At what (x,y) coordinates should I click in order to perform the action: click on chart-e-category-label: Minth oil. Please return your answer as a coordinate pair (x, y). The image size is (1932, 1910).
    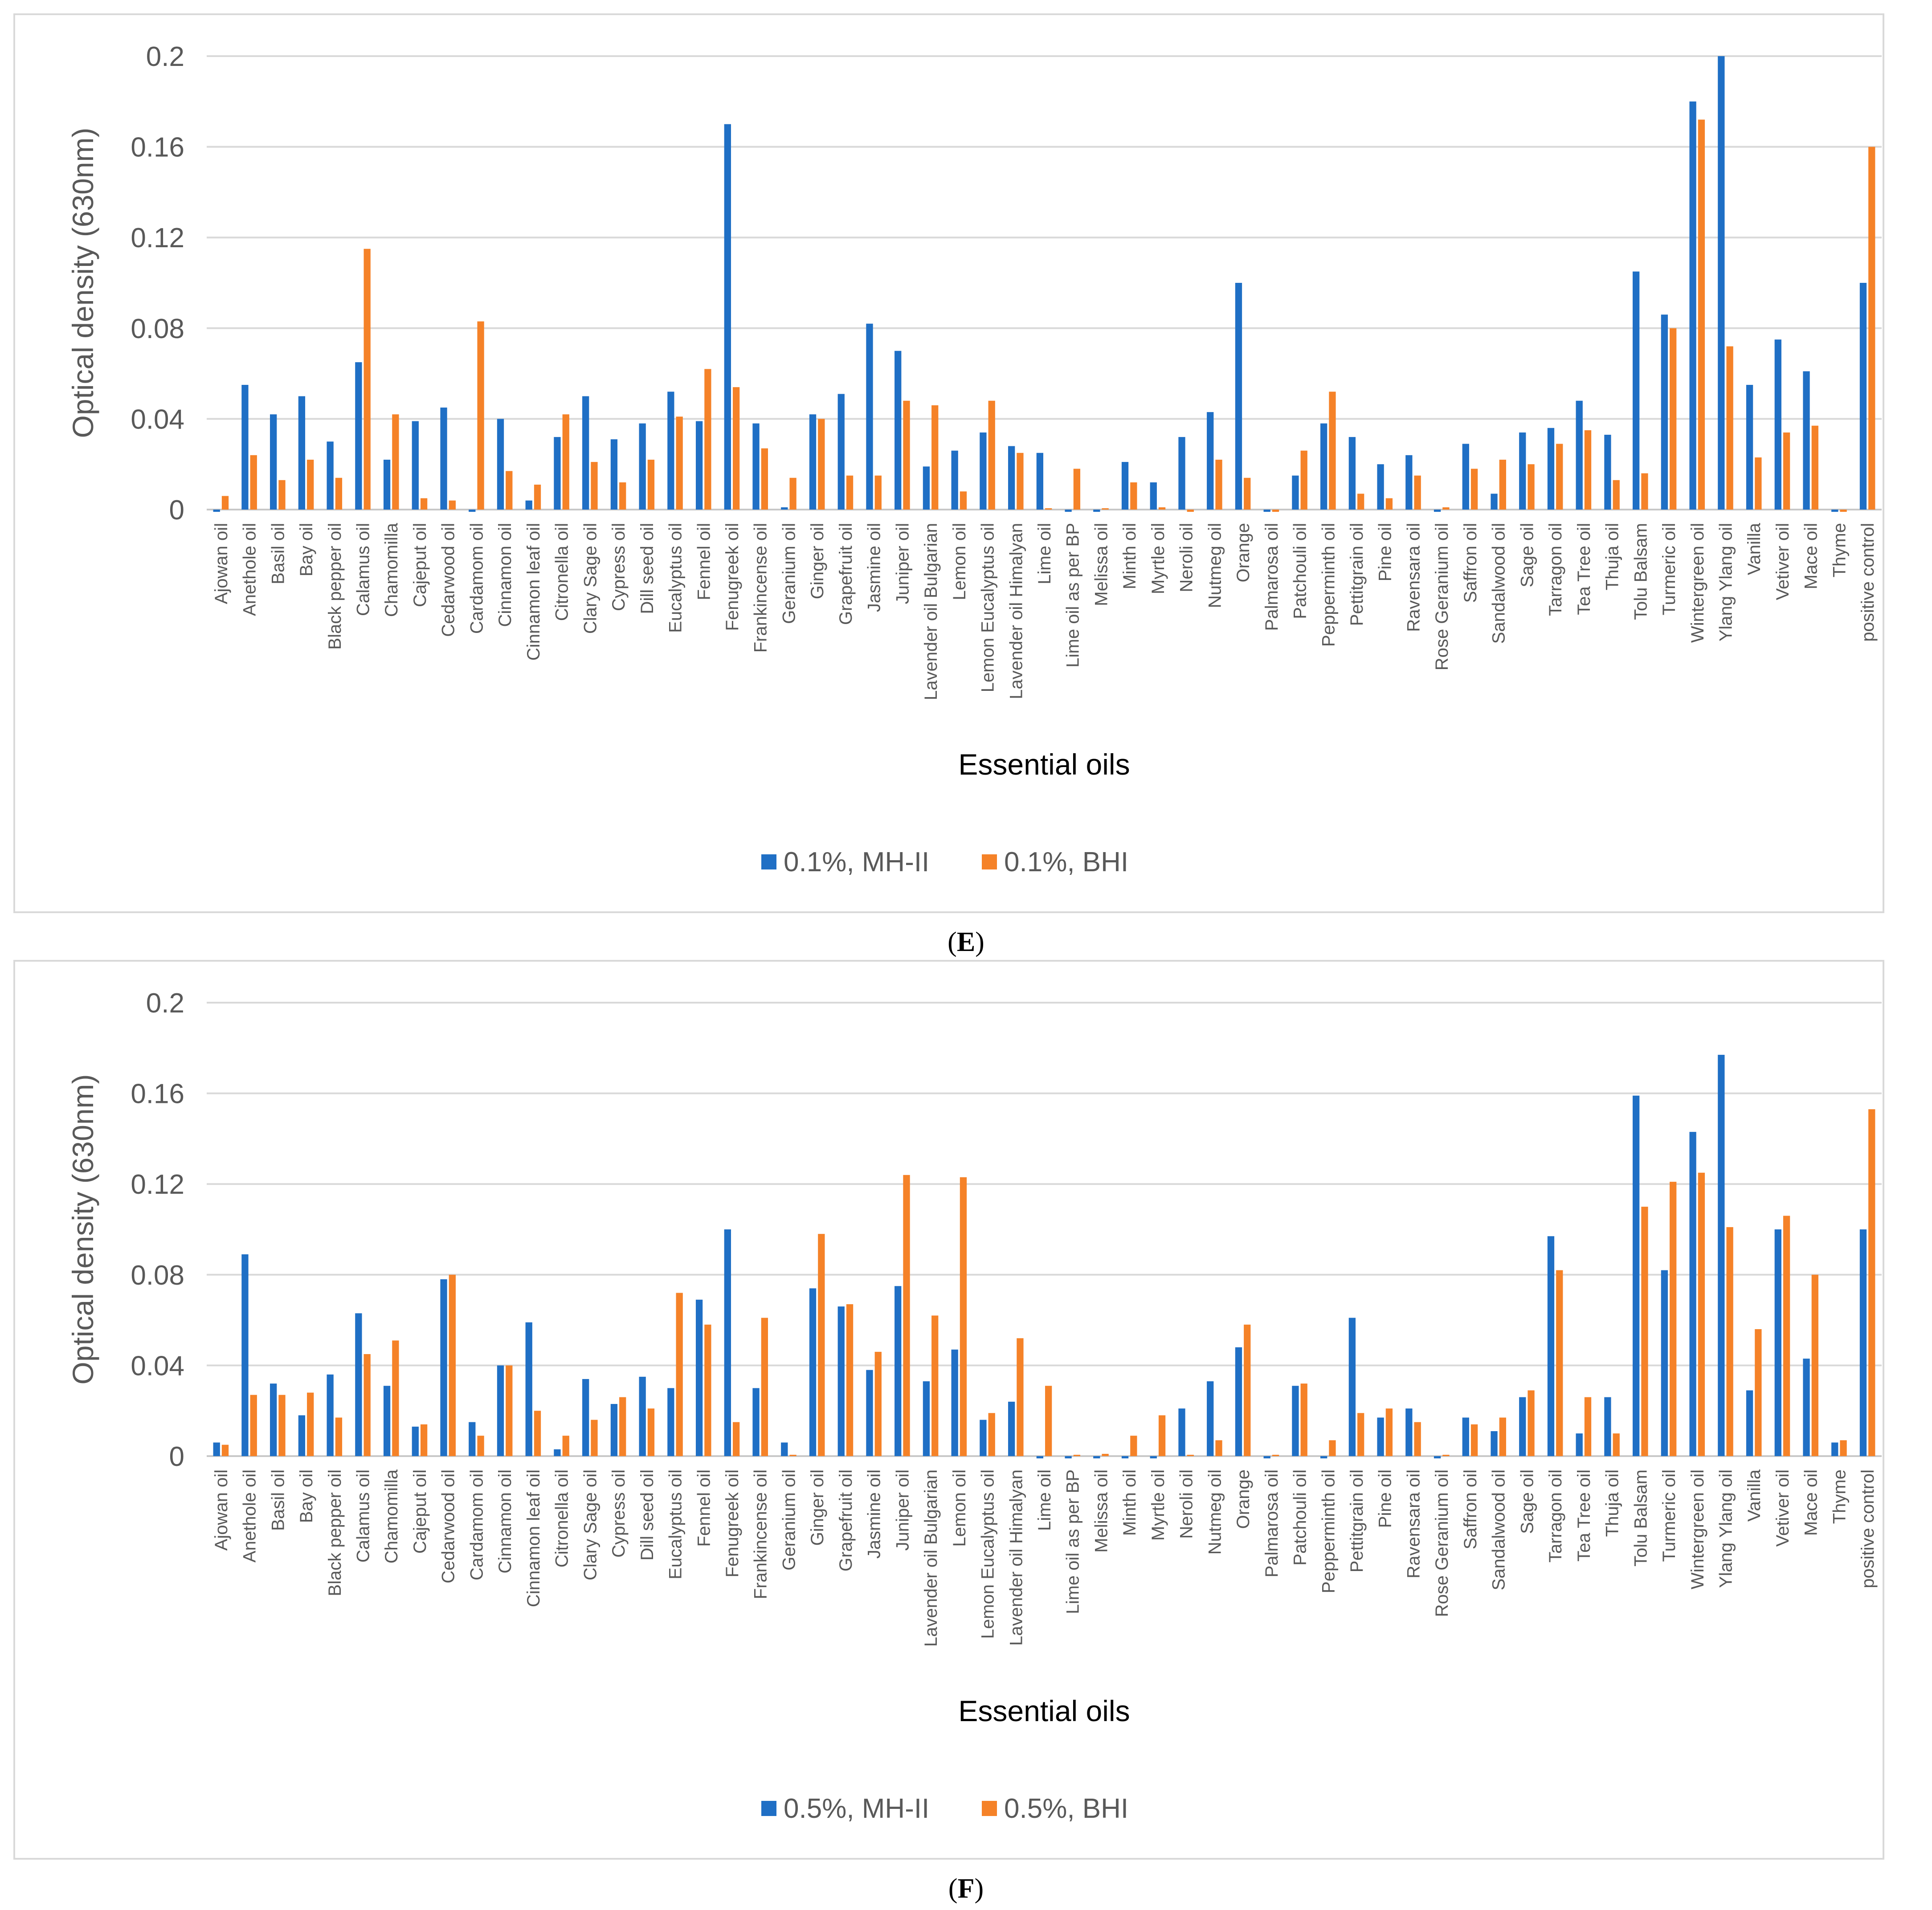
    Looking at the image, I should click on (1130, 556).